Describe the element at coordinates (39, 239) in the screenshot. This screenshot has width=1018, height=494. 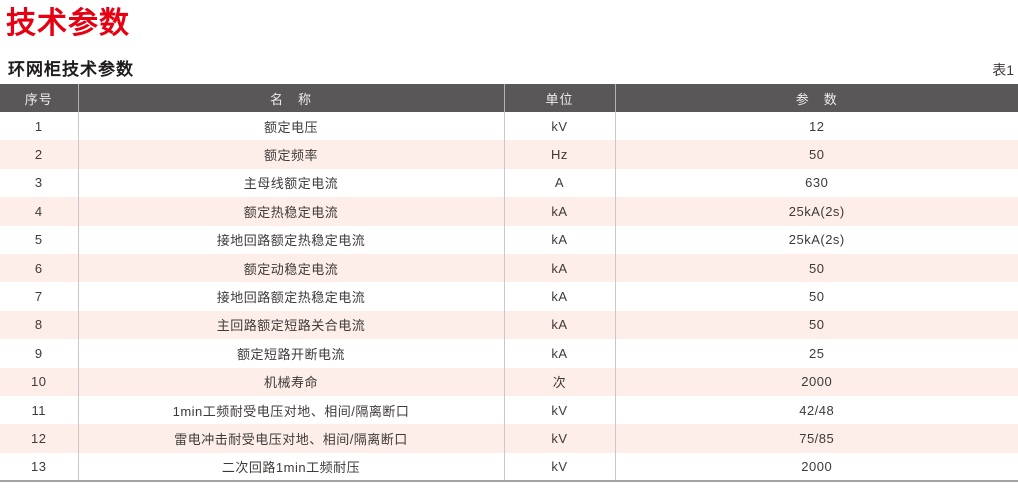
I see `cell-no: 5` at that location.